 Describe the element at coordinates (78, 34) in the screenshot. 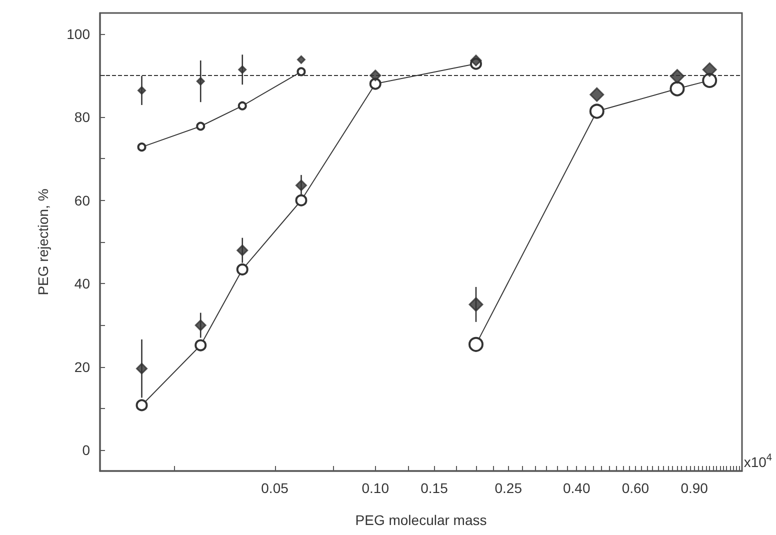

I see `y-tick-label: 100` at that location.